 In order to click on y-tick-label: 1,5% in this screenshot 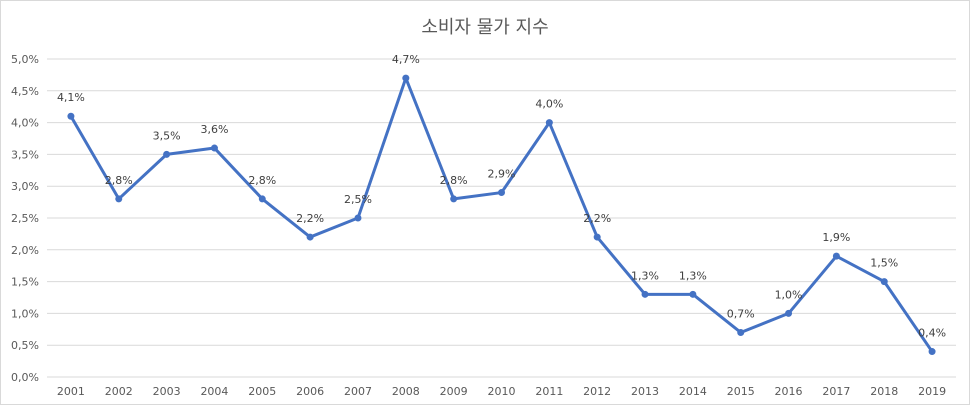, I will do `click(25, 282)`.